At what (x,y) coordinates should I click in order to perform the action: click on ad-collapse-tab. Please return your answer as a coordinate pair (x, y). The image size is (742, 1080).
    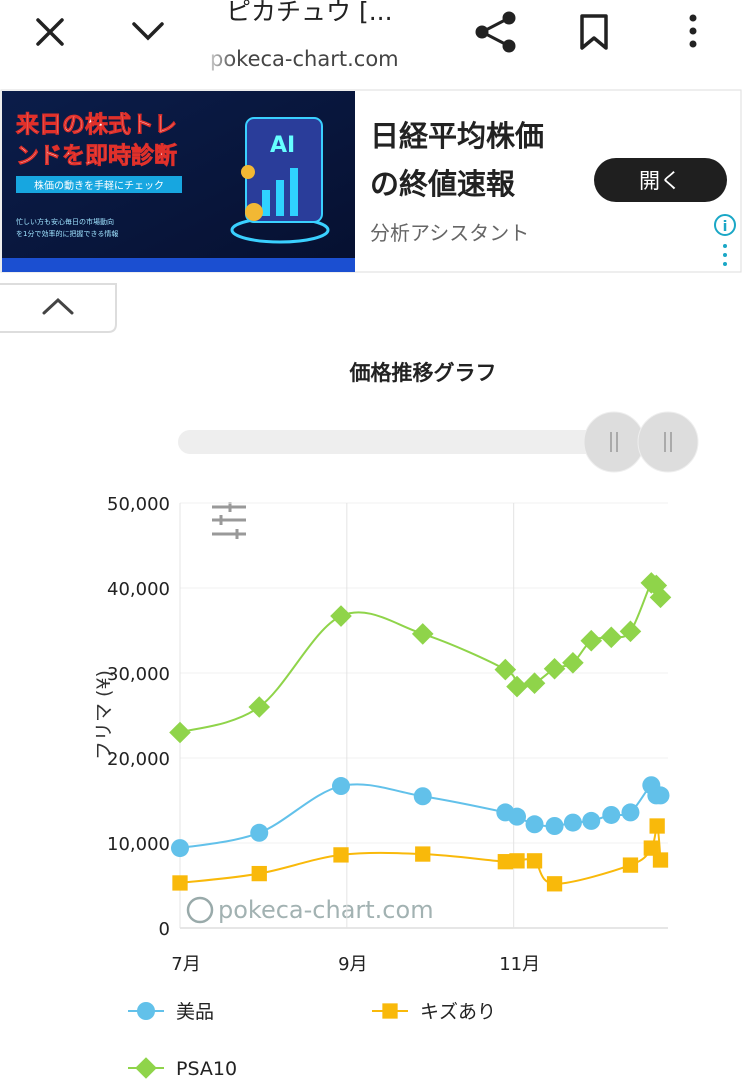
    Looking at the image, I should click on (58, 308).